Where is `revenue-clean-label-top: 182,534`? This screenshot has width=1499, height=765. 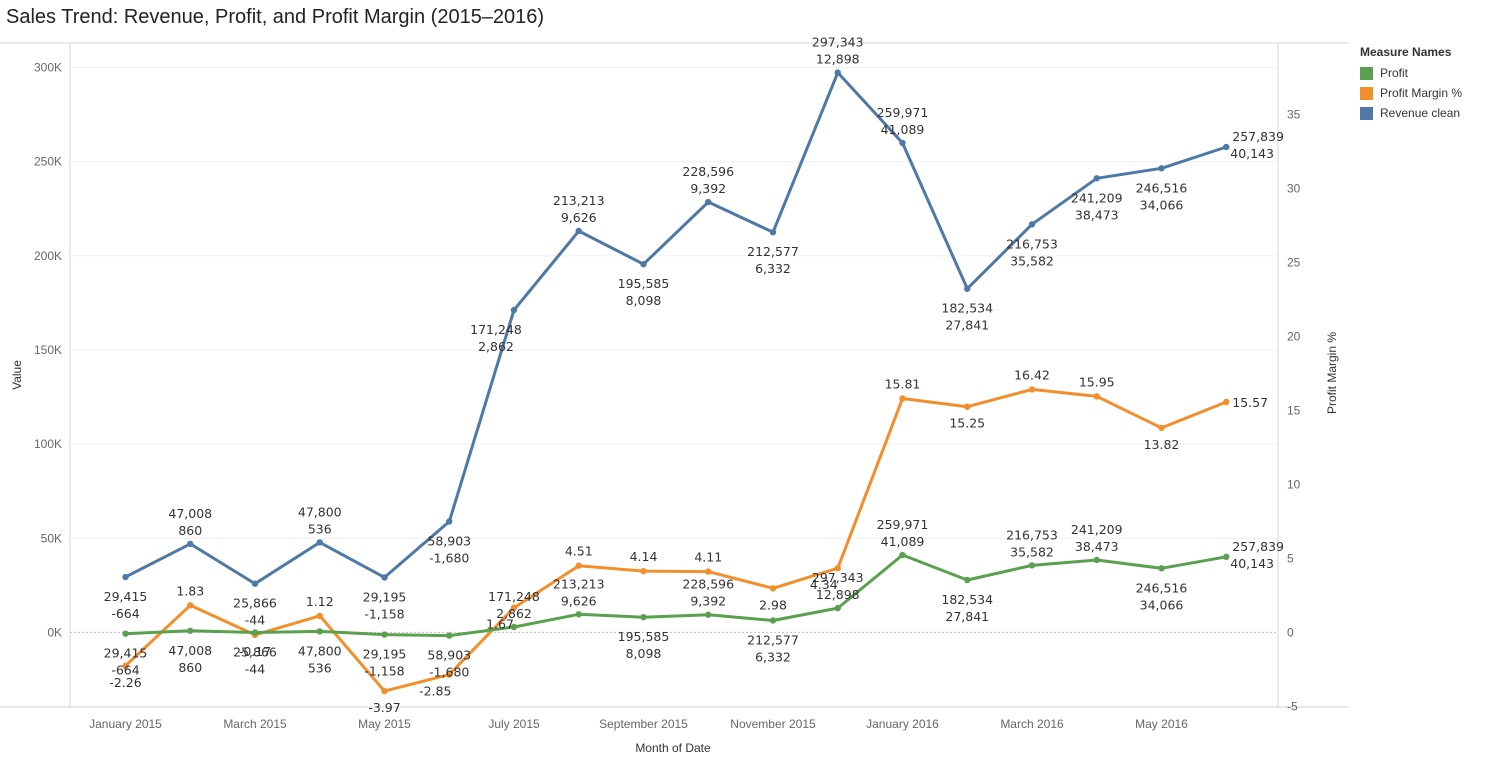
revenue-clean-label-top: 182,534 is located at coordinates (967, 308).